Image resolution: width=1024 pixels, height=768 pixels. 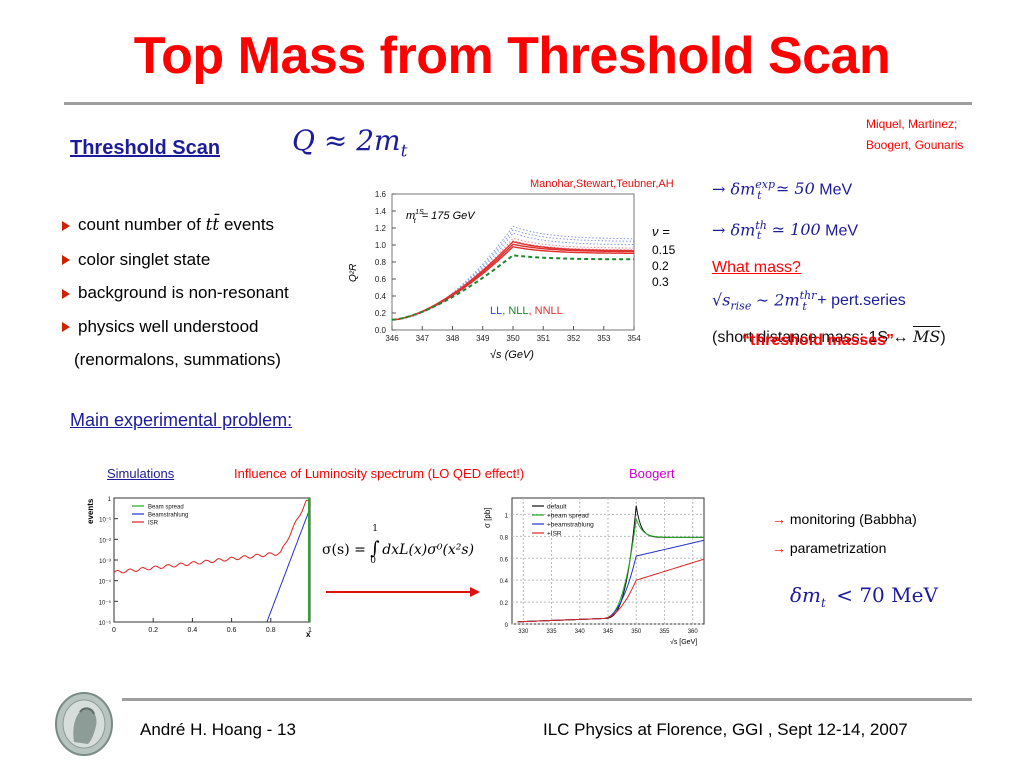 What do you see at coordinates (145, 148) in the screenshot?
I see `threshold-scan-heading: Threshold Scan` at bounding box center [145, 148].